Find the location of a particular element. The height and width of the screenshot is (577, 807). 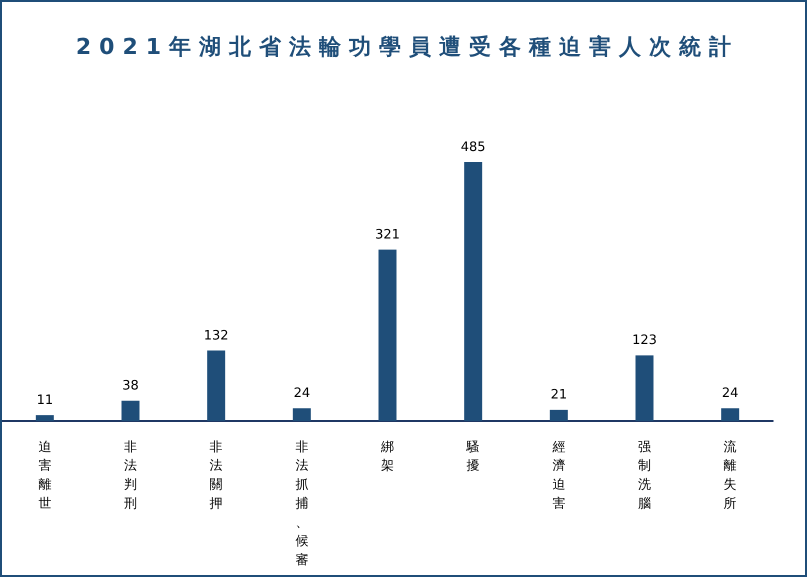

data-label: 21 is located at coordinates (559, 395).